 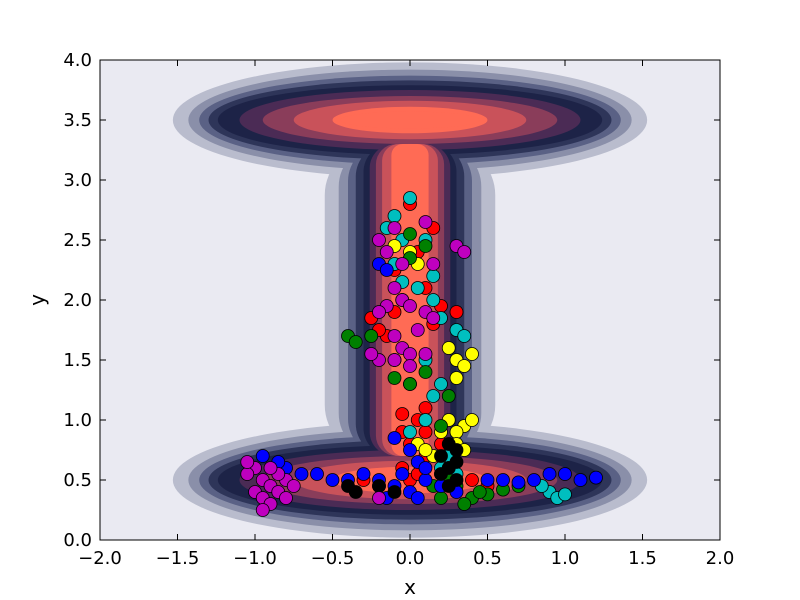 I want to click on y-tick-label: 2.0, so click(x=77, y=300).